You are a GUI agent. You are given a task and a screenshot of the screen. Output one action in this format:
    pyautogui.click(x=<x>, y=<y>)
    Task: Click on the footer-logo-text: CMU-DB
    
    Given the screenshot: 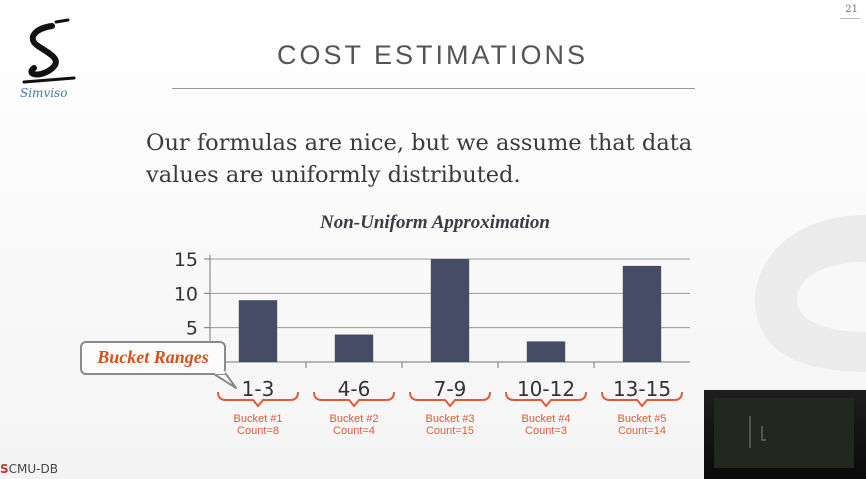 What is the action you would take?
    pyautogui.click(x=33, y=469)
    